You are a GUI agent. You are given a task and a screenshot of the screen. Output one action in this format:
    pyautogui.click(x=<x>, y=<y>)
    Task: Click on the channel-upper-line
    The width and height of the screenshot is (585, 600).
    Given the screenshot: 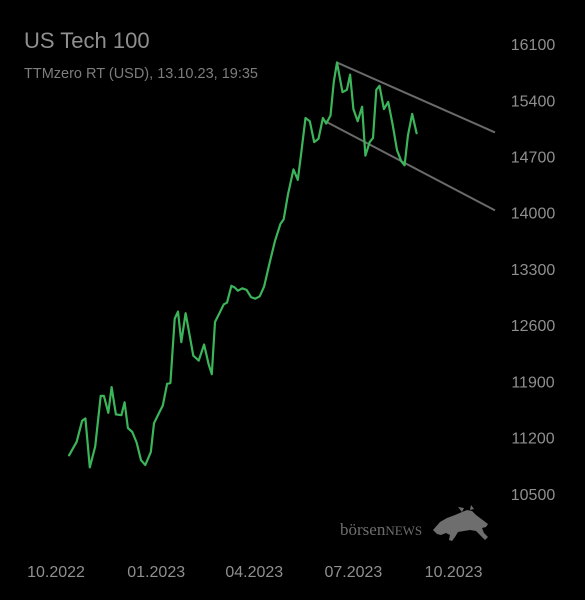 What is the action you would take?
    pyautogui.click(x=416, y=97)
    